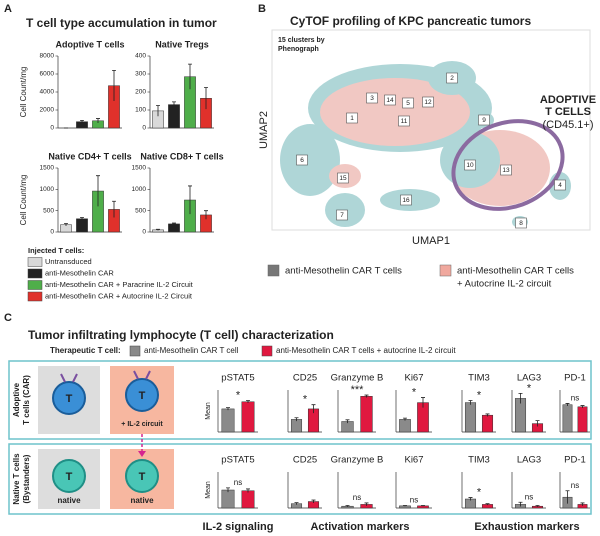 The height and width of the screenshot is (536, 600). What do you see at coordinates (48, 210) in the screenshot?
I see `y-tick-label: 500` at bounding box center [48, 210].